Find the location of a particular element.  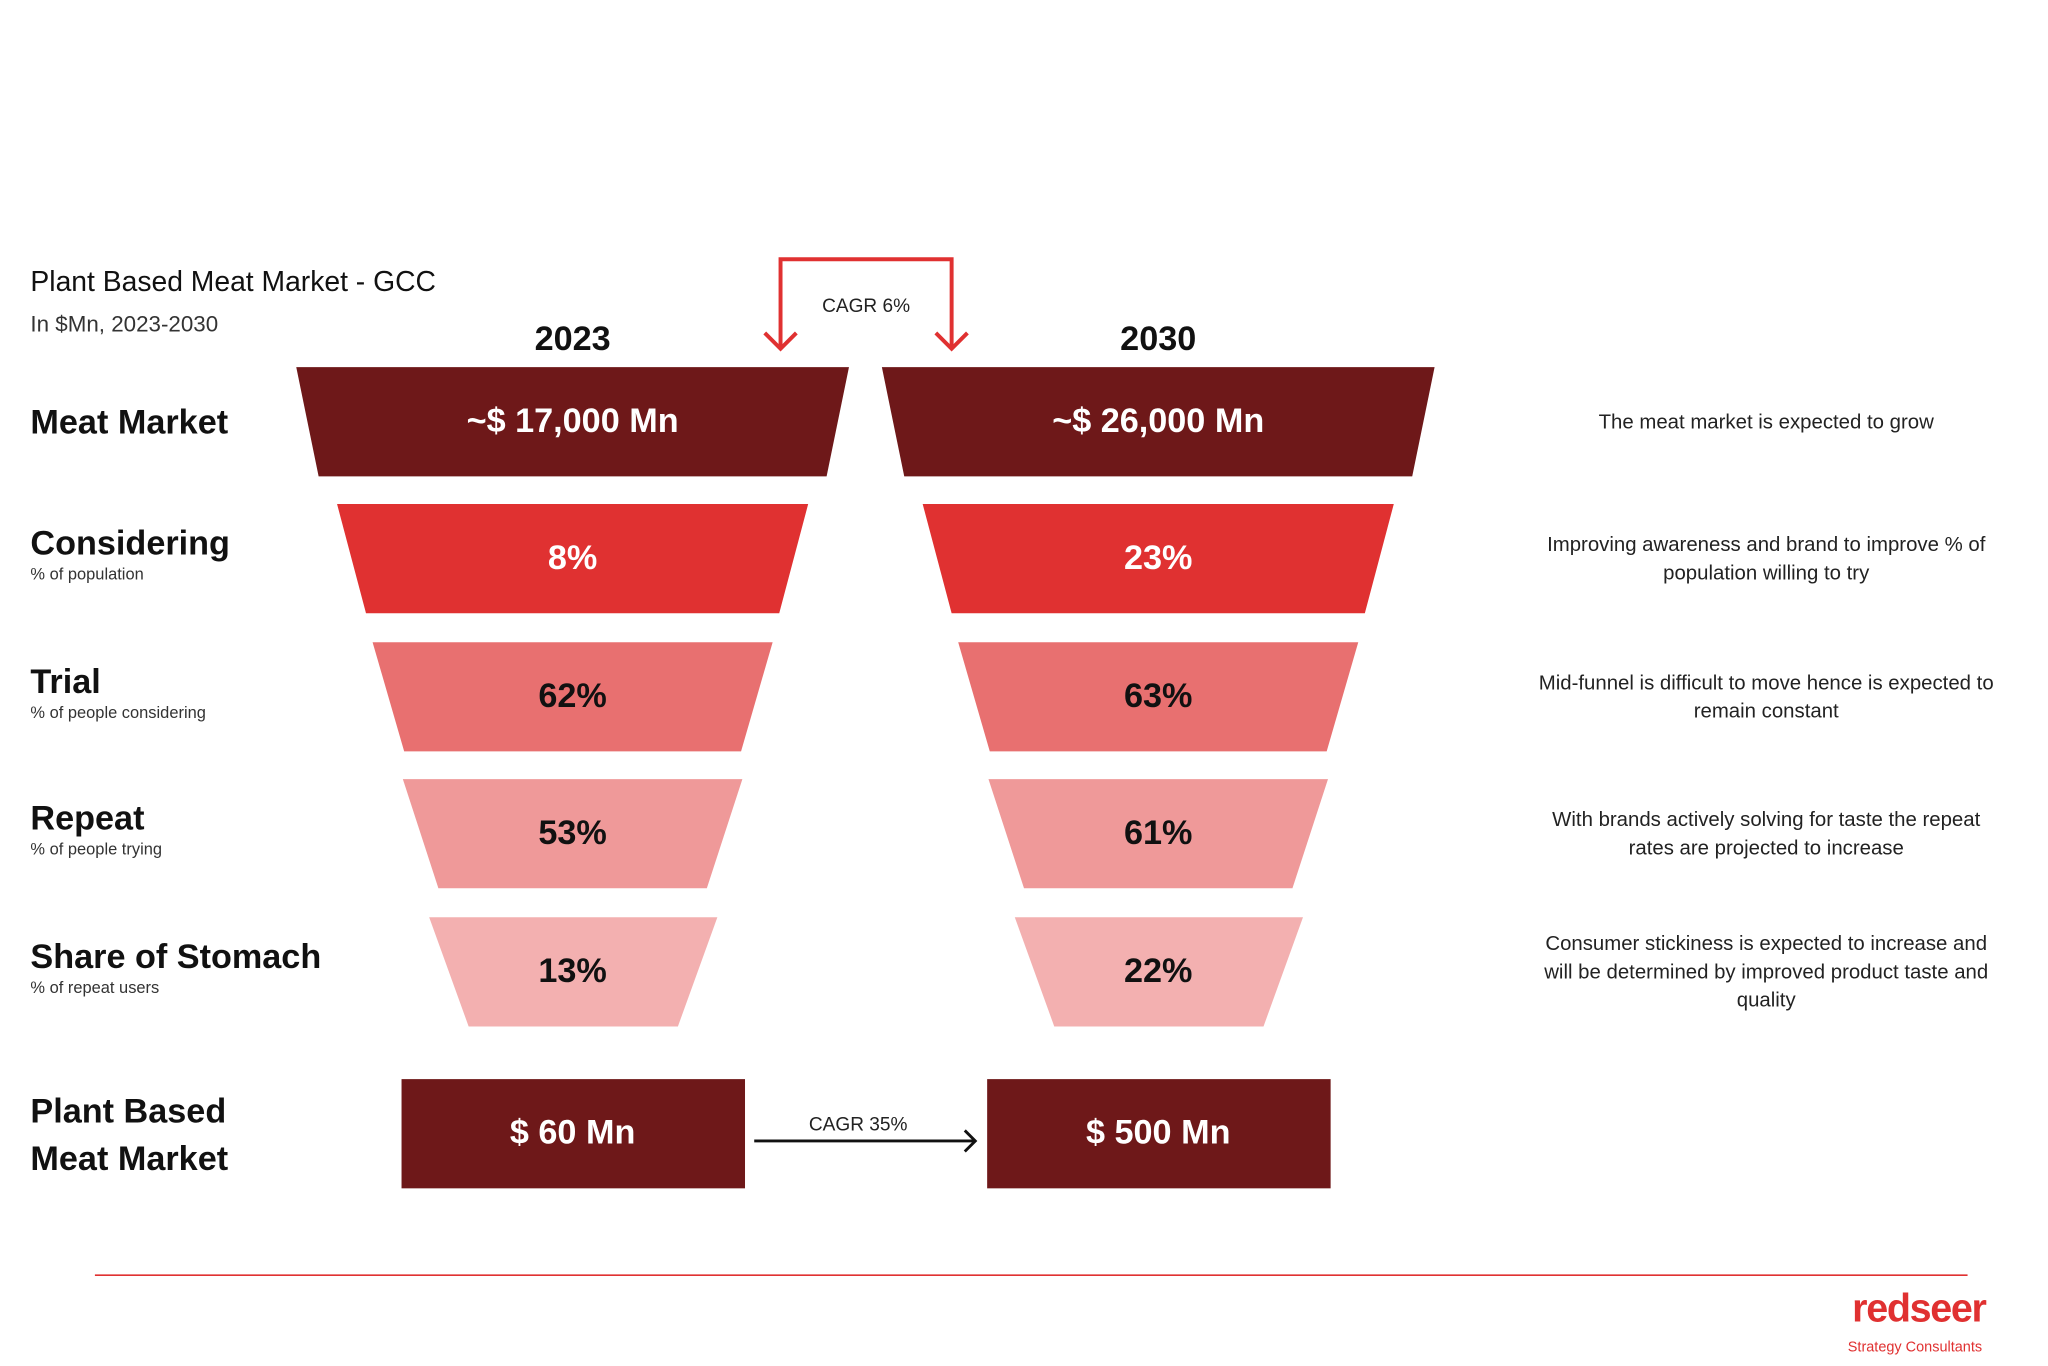

year-2023: 2023 is located at coordinates (573, 339).